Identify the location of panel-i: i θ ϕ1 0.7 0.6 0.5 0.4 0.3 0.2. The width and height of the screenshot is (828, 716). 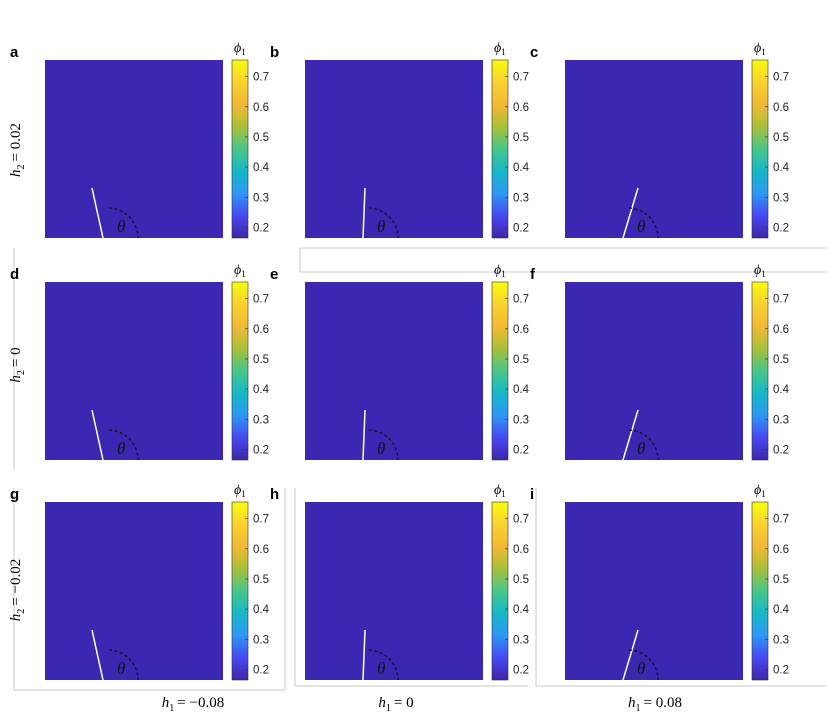
(660, 582).